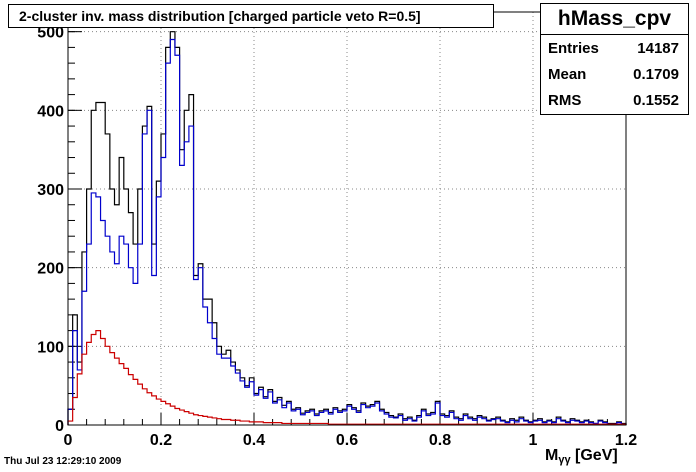 The width and height of the screenshot is (696, 472). I want to click on x-axis-label: Mγγ [GeV], so click(581, 456).